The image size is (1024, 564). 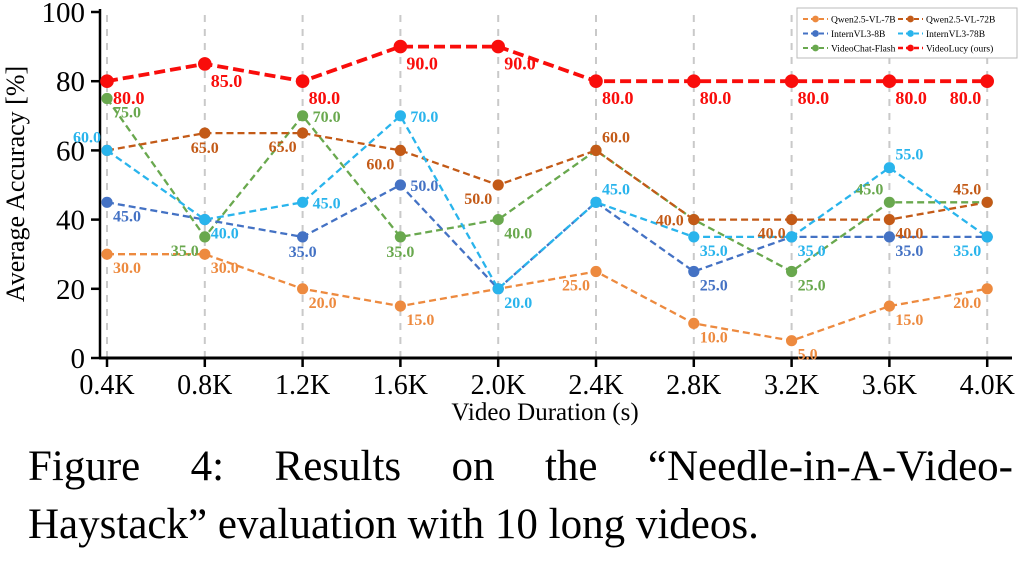 What do you see at coordinates (64, 14) in the screenshot?
I see `svg-text: 100` at bounding box center [64, 14].